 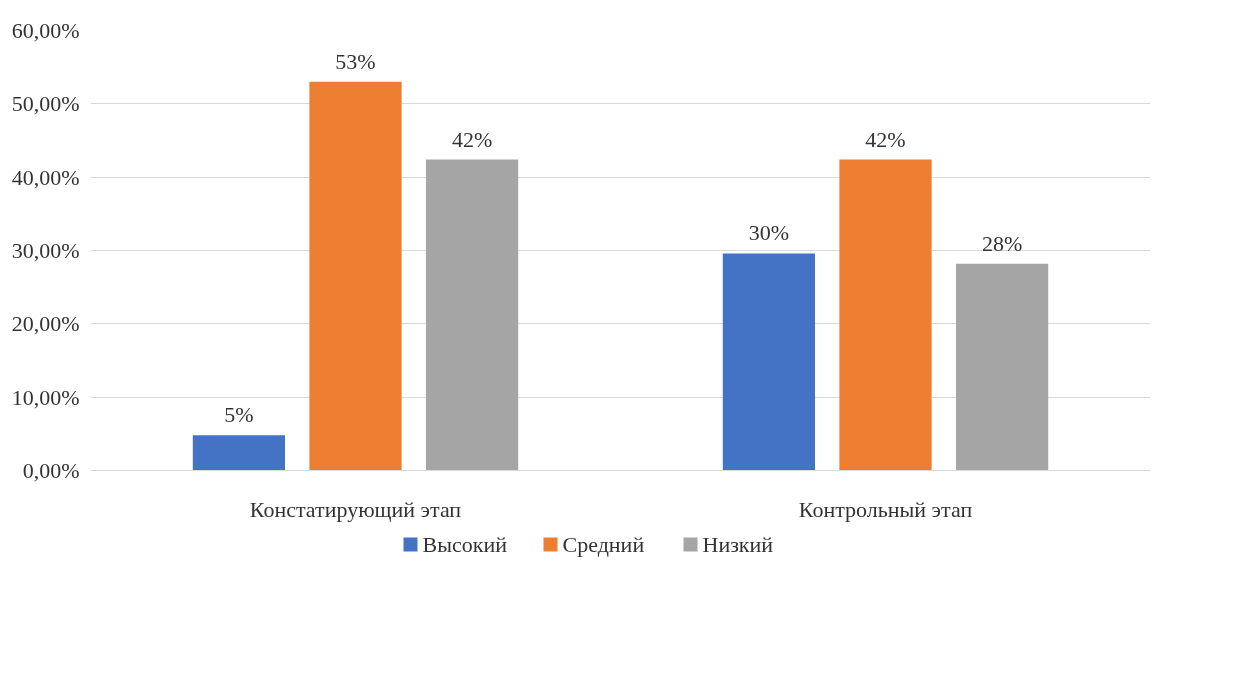 What do you see at coordinates (738, 544) in the screenshot?
I see `legend-label: Низкий` at bounding box center [738, 544].